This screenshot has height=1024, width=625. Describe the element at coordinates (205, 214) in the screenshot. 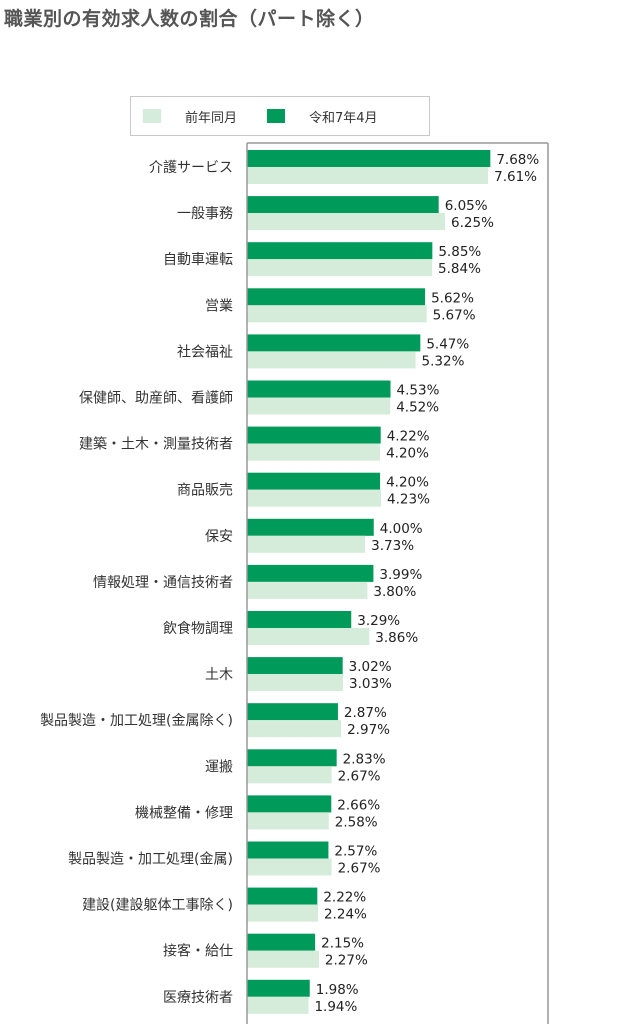

I see `category-label: 一般事務` at that location.